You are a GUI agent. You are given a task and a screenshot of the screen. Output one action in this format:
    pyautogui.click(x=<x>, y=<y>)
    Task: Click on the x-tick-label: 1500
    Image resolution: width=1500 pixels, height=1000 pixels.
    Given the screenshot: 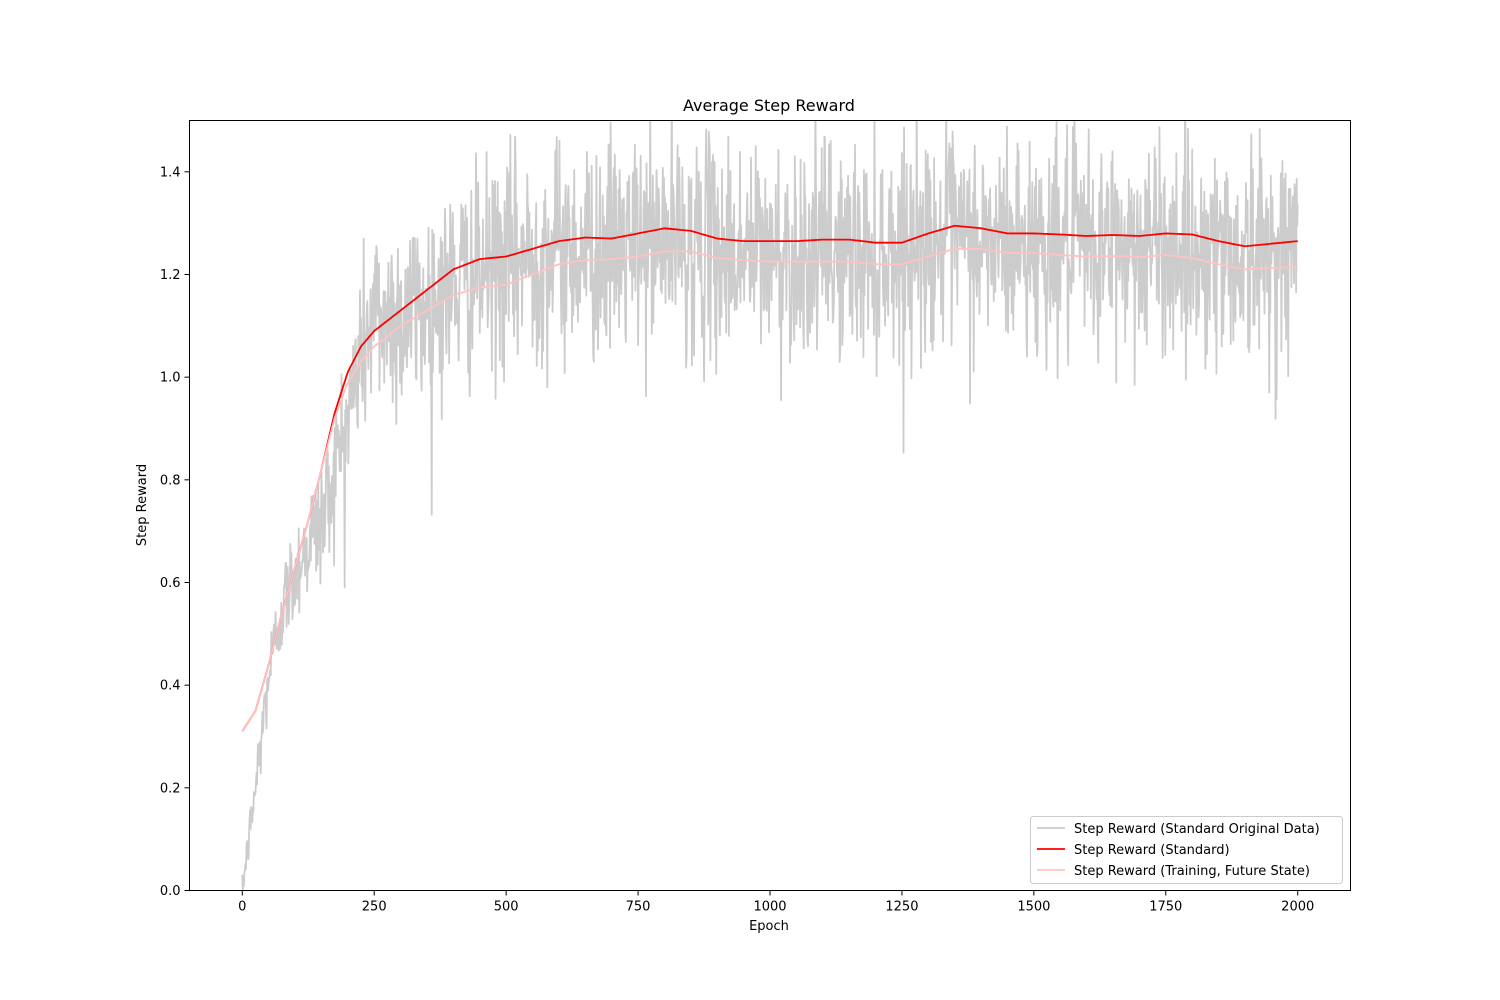 What is the action you would take?
    pyautogui.click(x=1033, y=907)
    